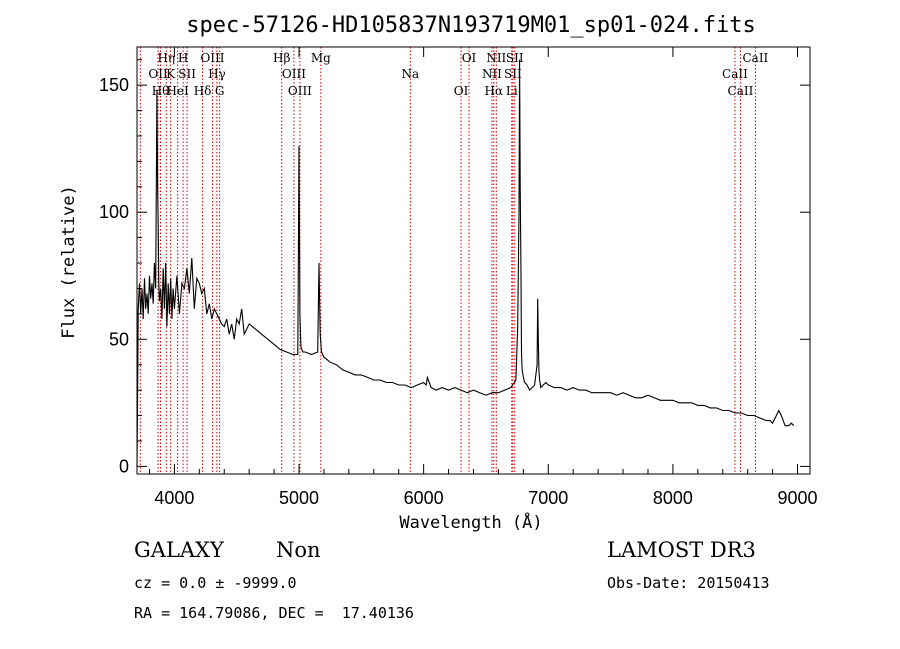 The height and width of the screenshot is (649, 900). What do you see at coordinates (424, 498) in the screenshot?
I see `x-tick-label: 6000` at bounding box center [424, 498].